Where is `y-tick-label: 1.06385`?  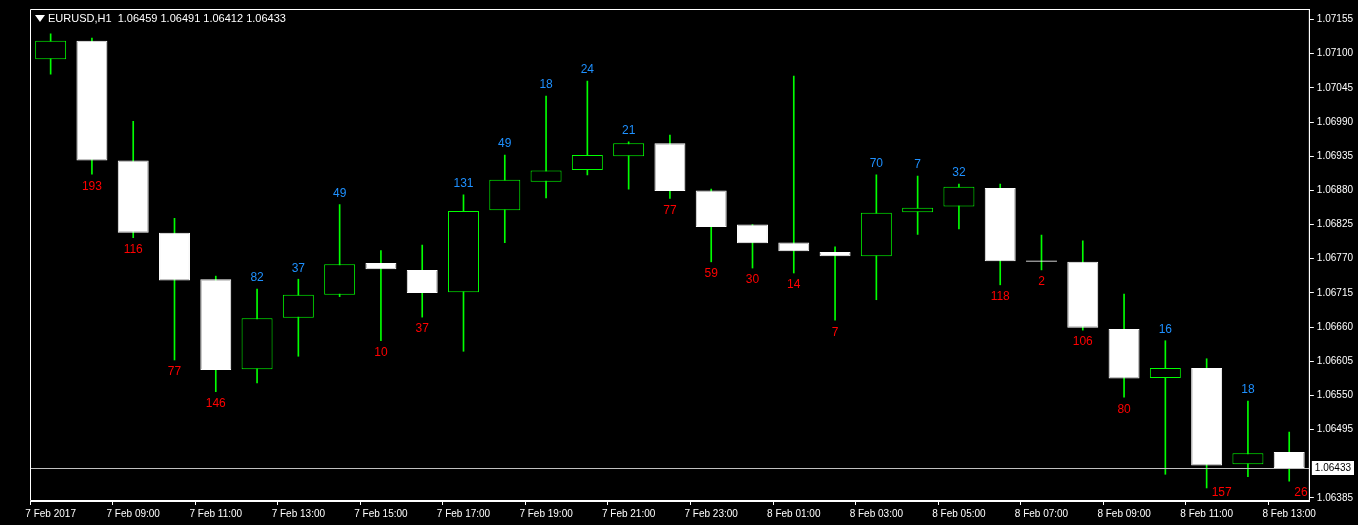 y-tick-label: 1.06385 is located at coordinates (1335, 497).